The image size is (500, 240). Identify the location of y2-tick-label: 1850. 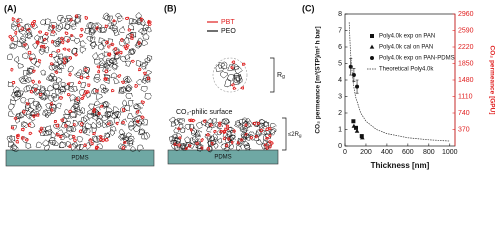
(466, 63).